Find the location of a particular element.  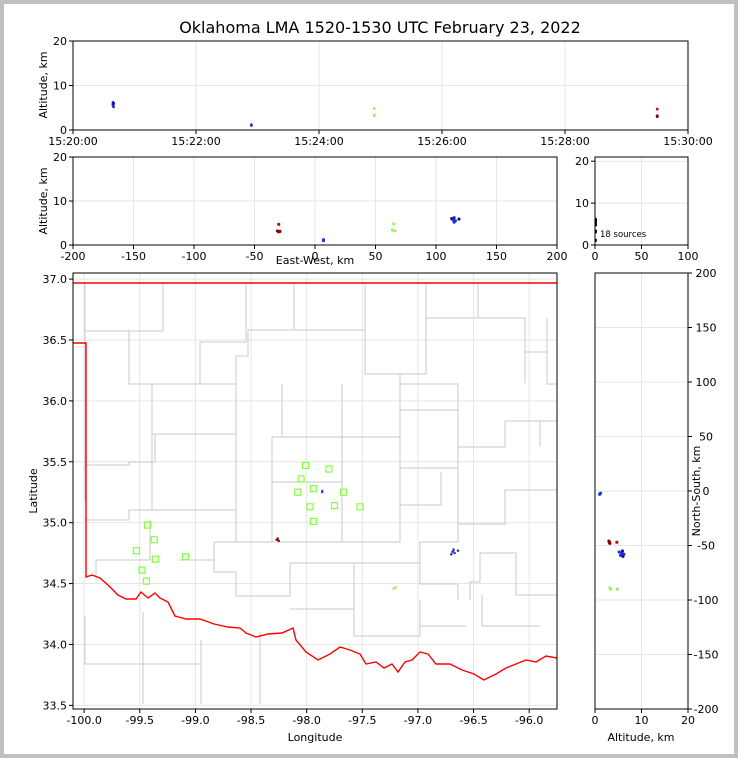

x-tick-label: -98.5 is located at coordinates (251, 720).